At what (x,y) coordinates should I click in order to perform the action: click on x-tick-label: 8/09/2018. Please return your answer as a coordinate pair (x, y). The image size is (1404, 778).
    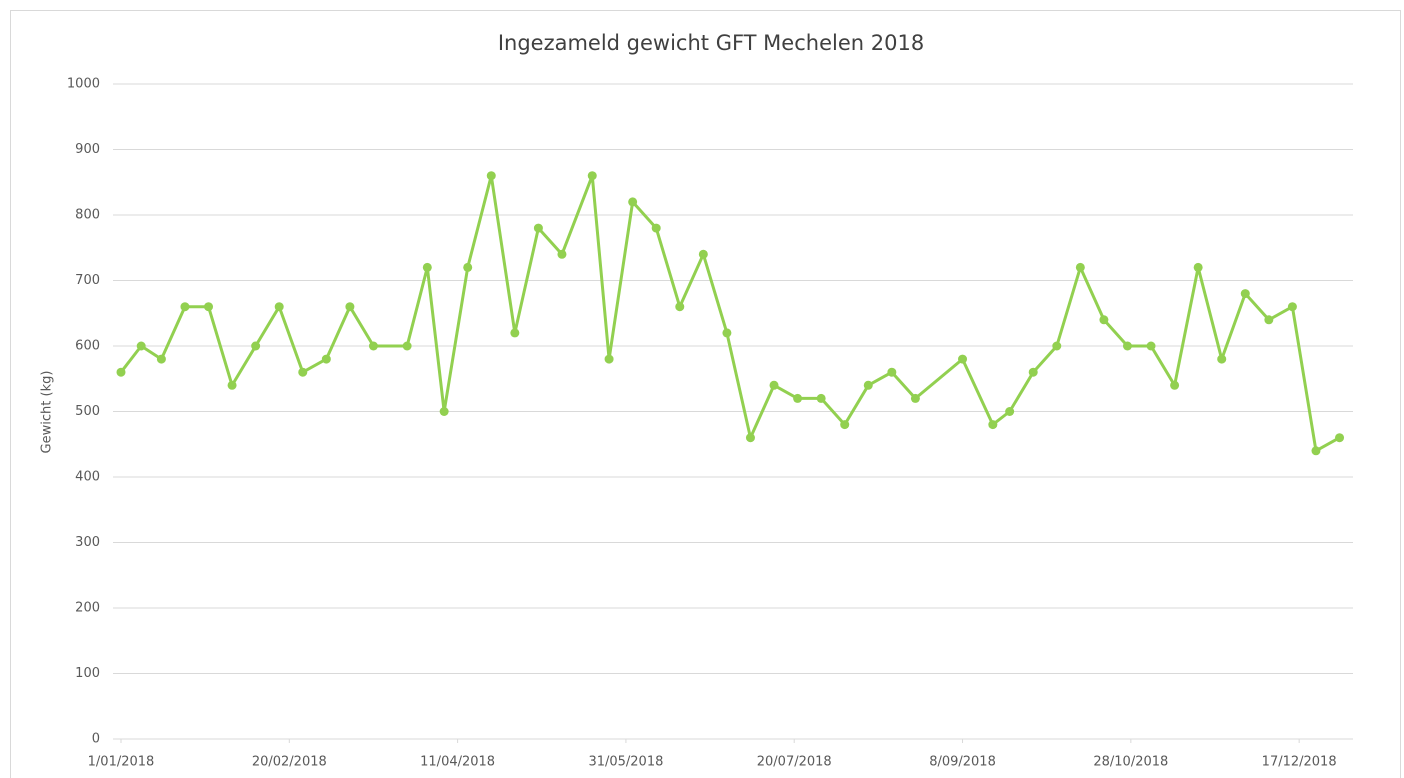
    Looking at the image, I should click on (962, 762).